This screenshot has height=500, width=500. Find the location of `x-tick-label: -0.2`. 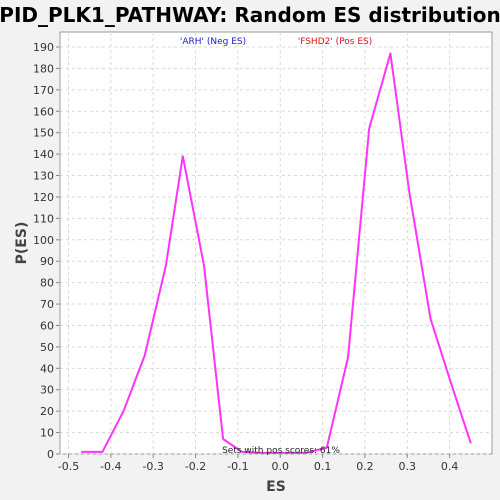

x-tick-label: -0.2 is located at coordinates (195, 466).